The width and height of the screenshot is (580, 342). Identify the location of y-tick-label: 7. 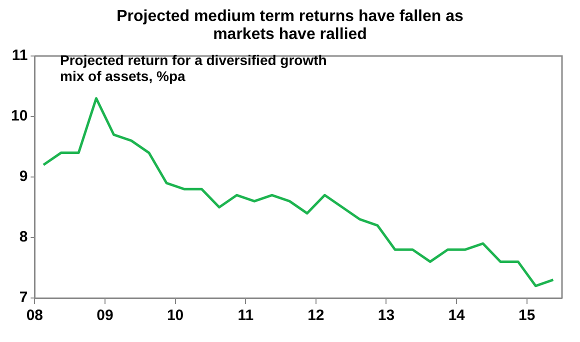
(23, 297).